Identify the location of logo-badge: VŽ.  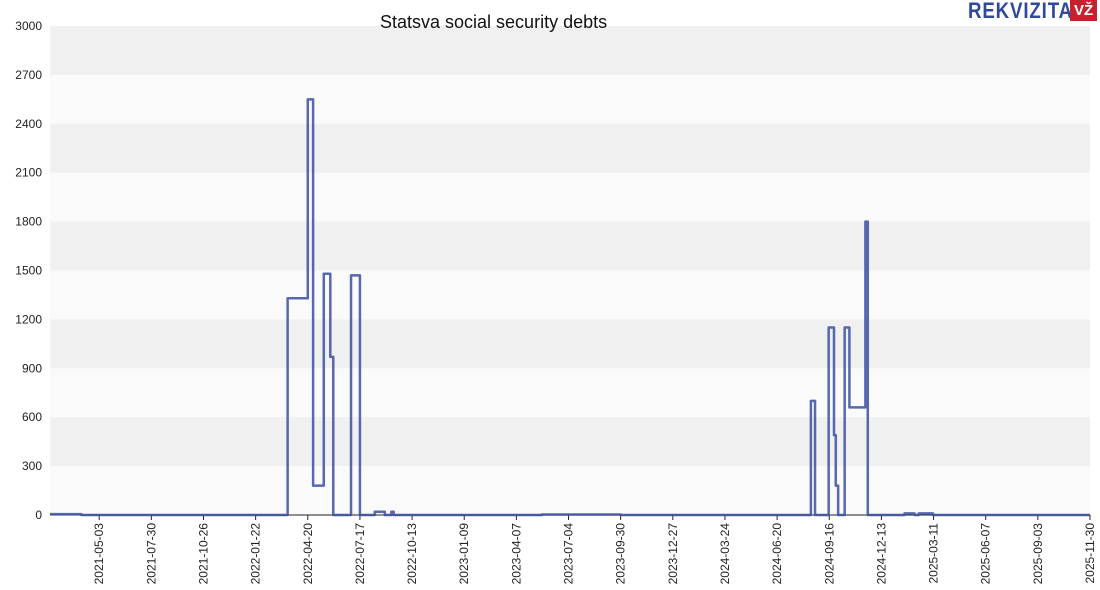
(1084, 10).